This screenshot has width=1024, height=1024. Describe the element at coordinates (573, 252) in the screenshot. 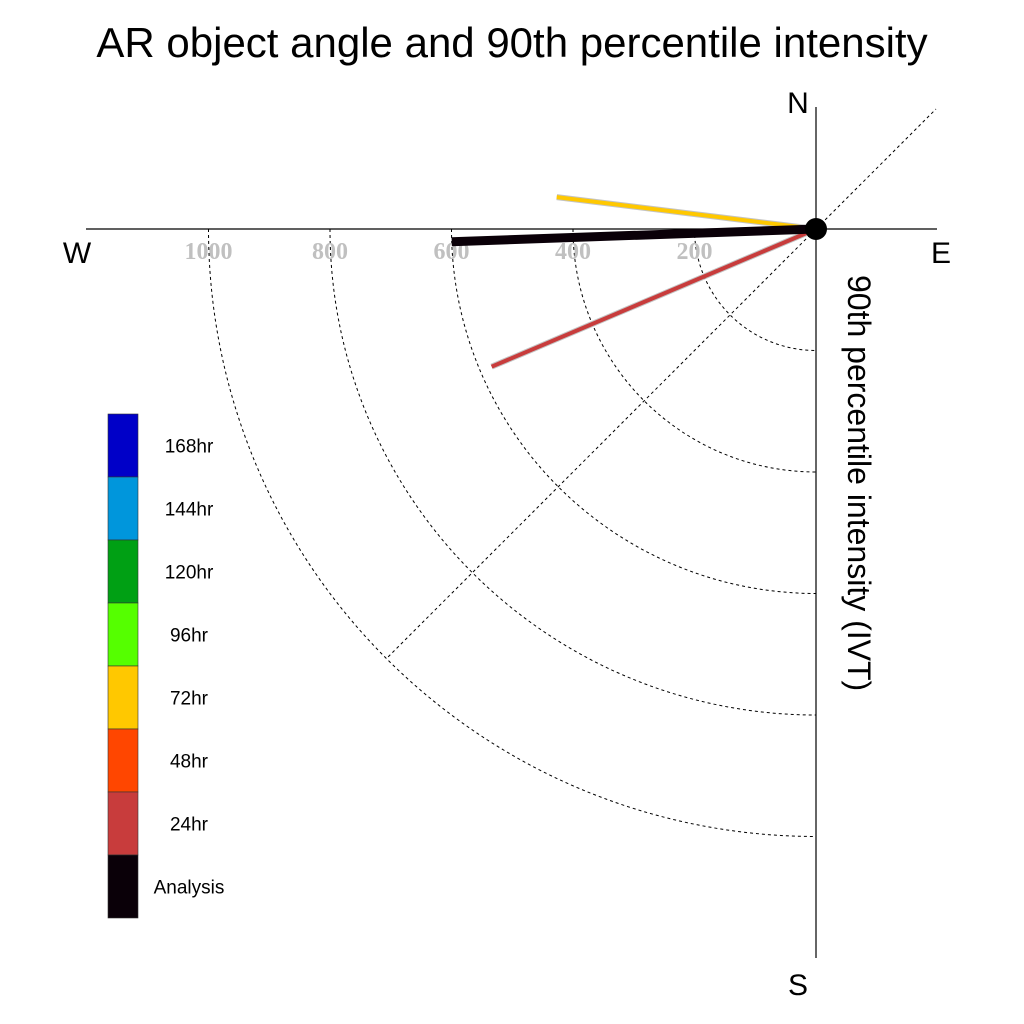

I see `radial-tick-400: 400` at that location.